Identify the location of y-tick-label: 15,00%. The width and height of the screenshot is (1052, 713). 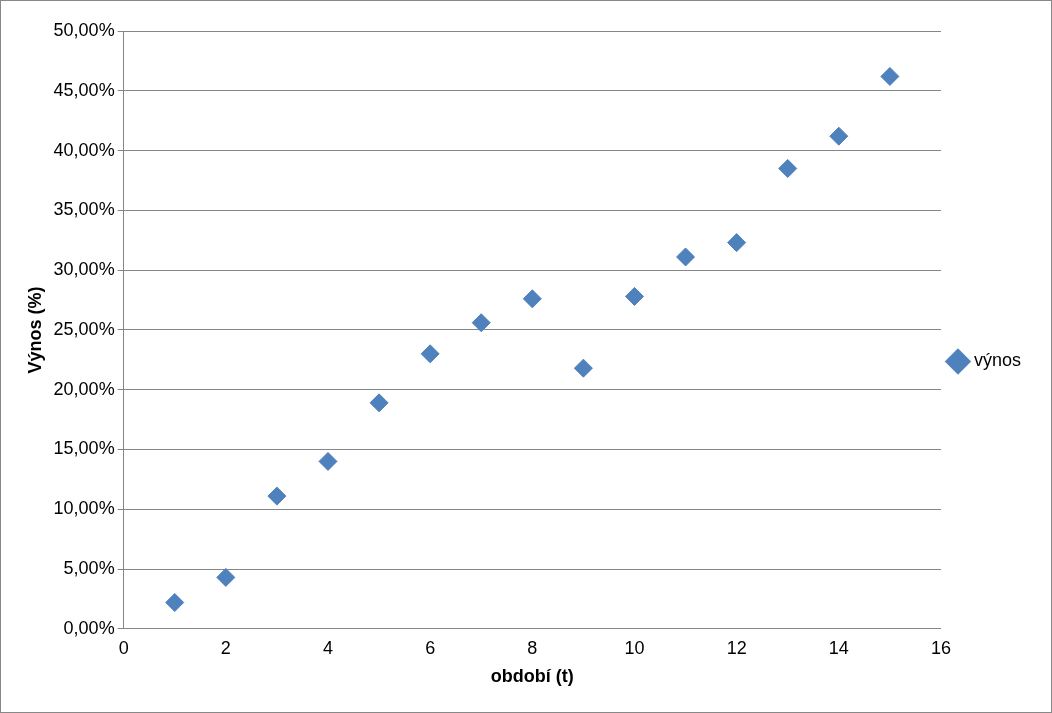
(84, 448).